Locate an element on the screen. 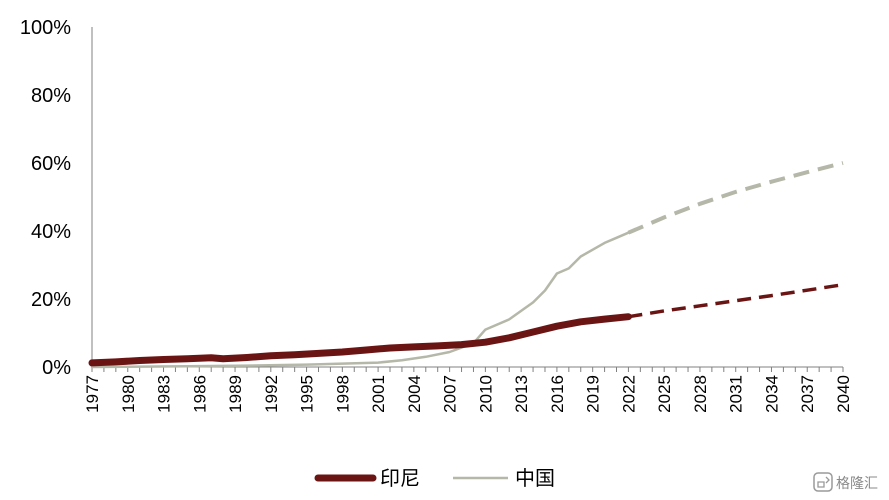 Image resolution: width=889 pixels, height=500 pixels. legend-item-china: 中国 is located at coordinates (504, 478).